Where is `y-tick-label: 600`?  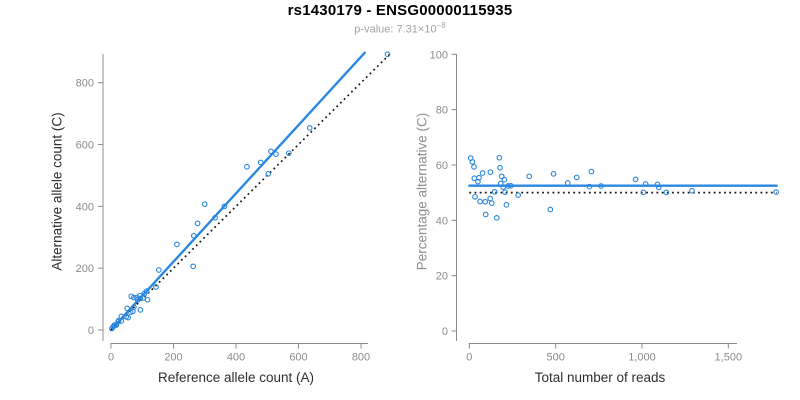 y-tick-label: 600 is located at coordinates (85, 146).